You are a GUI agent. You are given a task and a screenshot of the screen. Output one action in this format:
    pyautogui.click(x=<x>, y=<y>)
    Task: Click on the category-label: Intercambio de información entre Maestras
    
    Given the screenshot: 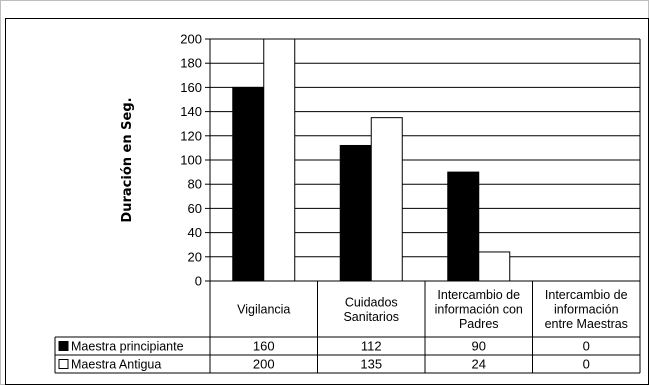 What is the action you would take?
    pyautogui.click(x=586, y=309)
    